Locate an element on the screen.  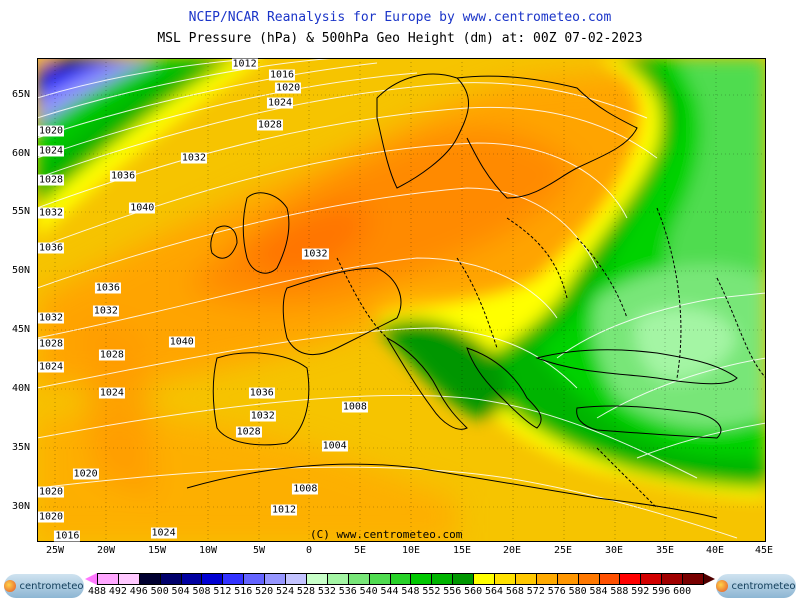
lat-label: 65N is located at coordinates (20, 94).